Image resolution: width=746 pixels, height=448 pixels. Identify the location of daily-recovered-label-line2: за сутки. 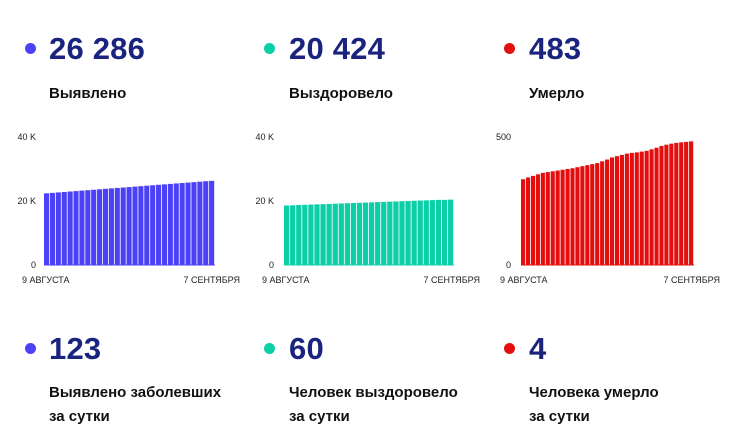
(319, 416).